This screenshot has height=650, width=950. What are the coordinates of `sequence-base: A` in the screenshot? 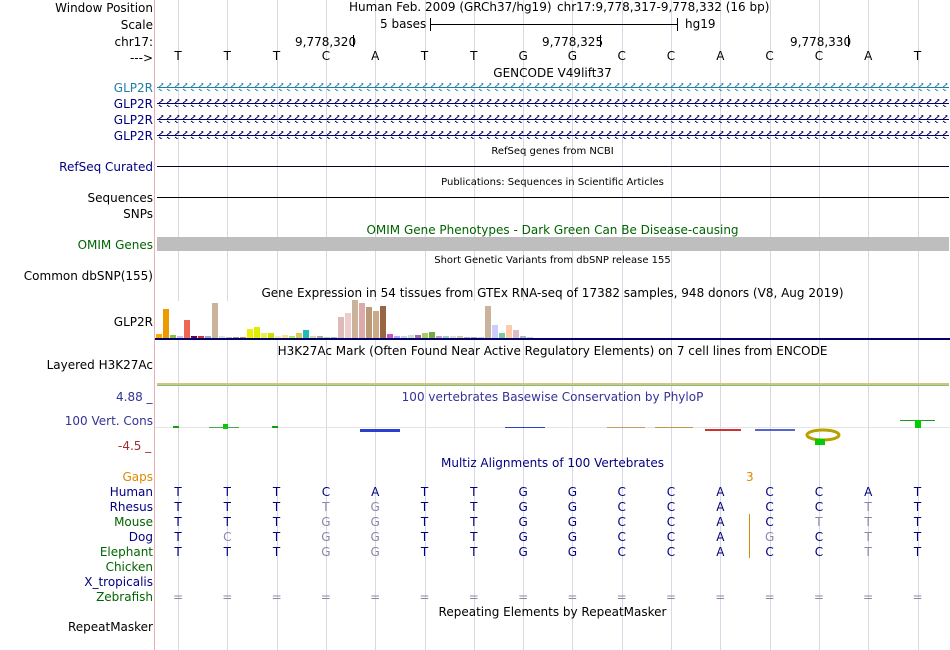 It's located at (720, 56).